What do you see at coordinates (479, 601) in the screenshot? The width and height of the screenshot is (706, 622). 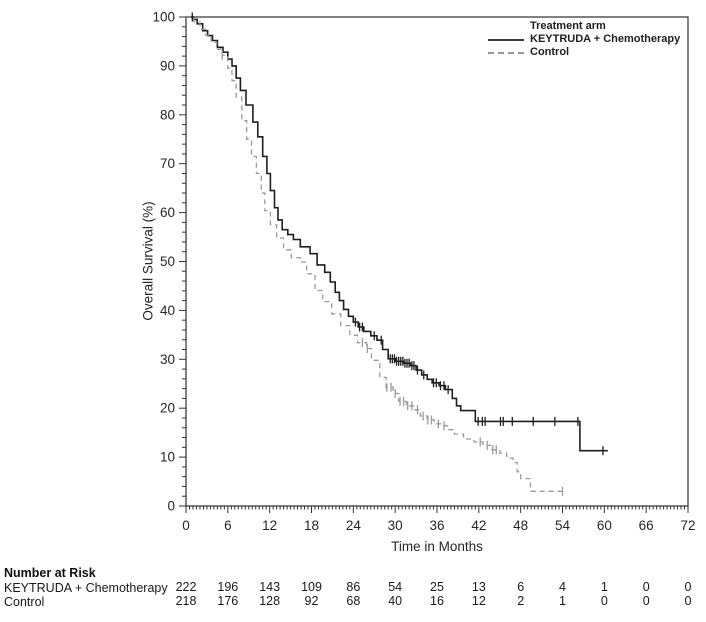 I see `risk-count-control: 12` at bounding box center [479, 601].